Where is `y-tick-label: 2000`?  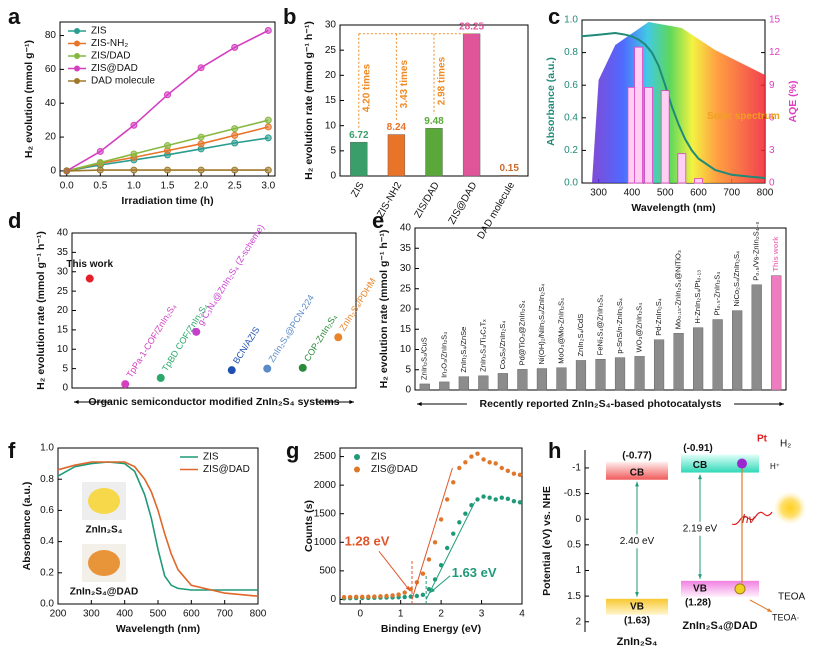
y-tick-label: 2000 is located at coordinates (325, 485).